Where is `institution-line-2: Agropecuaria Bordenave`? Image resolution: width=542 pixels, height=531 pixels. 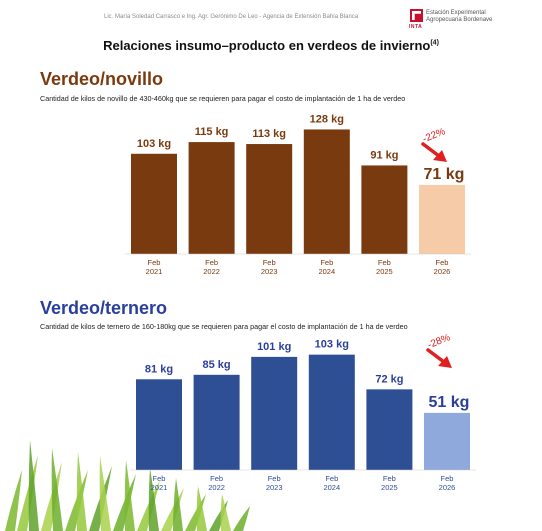
institution-line-2: Agropecuaria Bordenave is located at coordinates (459, 20).